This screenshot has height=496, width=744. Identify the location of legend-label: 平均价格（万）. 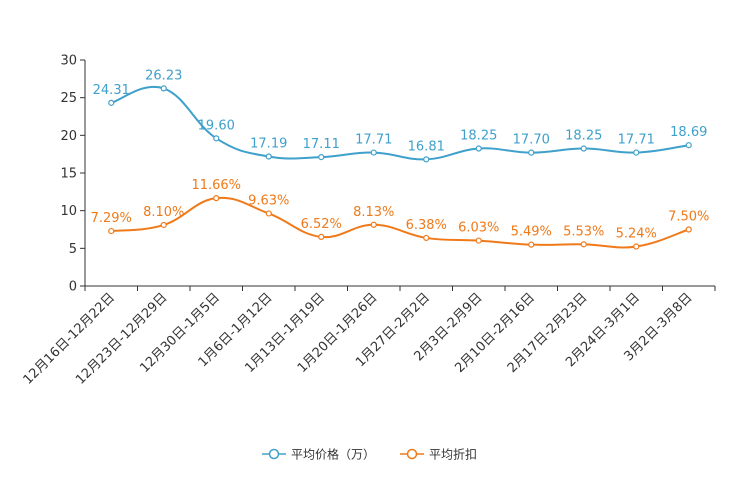
(333, 454).